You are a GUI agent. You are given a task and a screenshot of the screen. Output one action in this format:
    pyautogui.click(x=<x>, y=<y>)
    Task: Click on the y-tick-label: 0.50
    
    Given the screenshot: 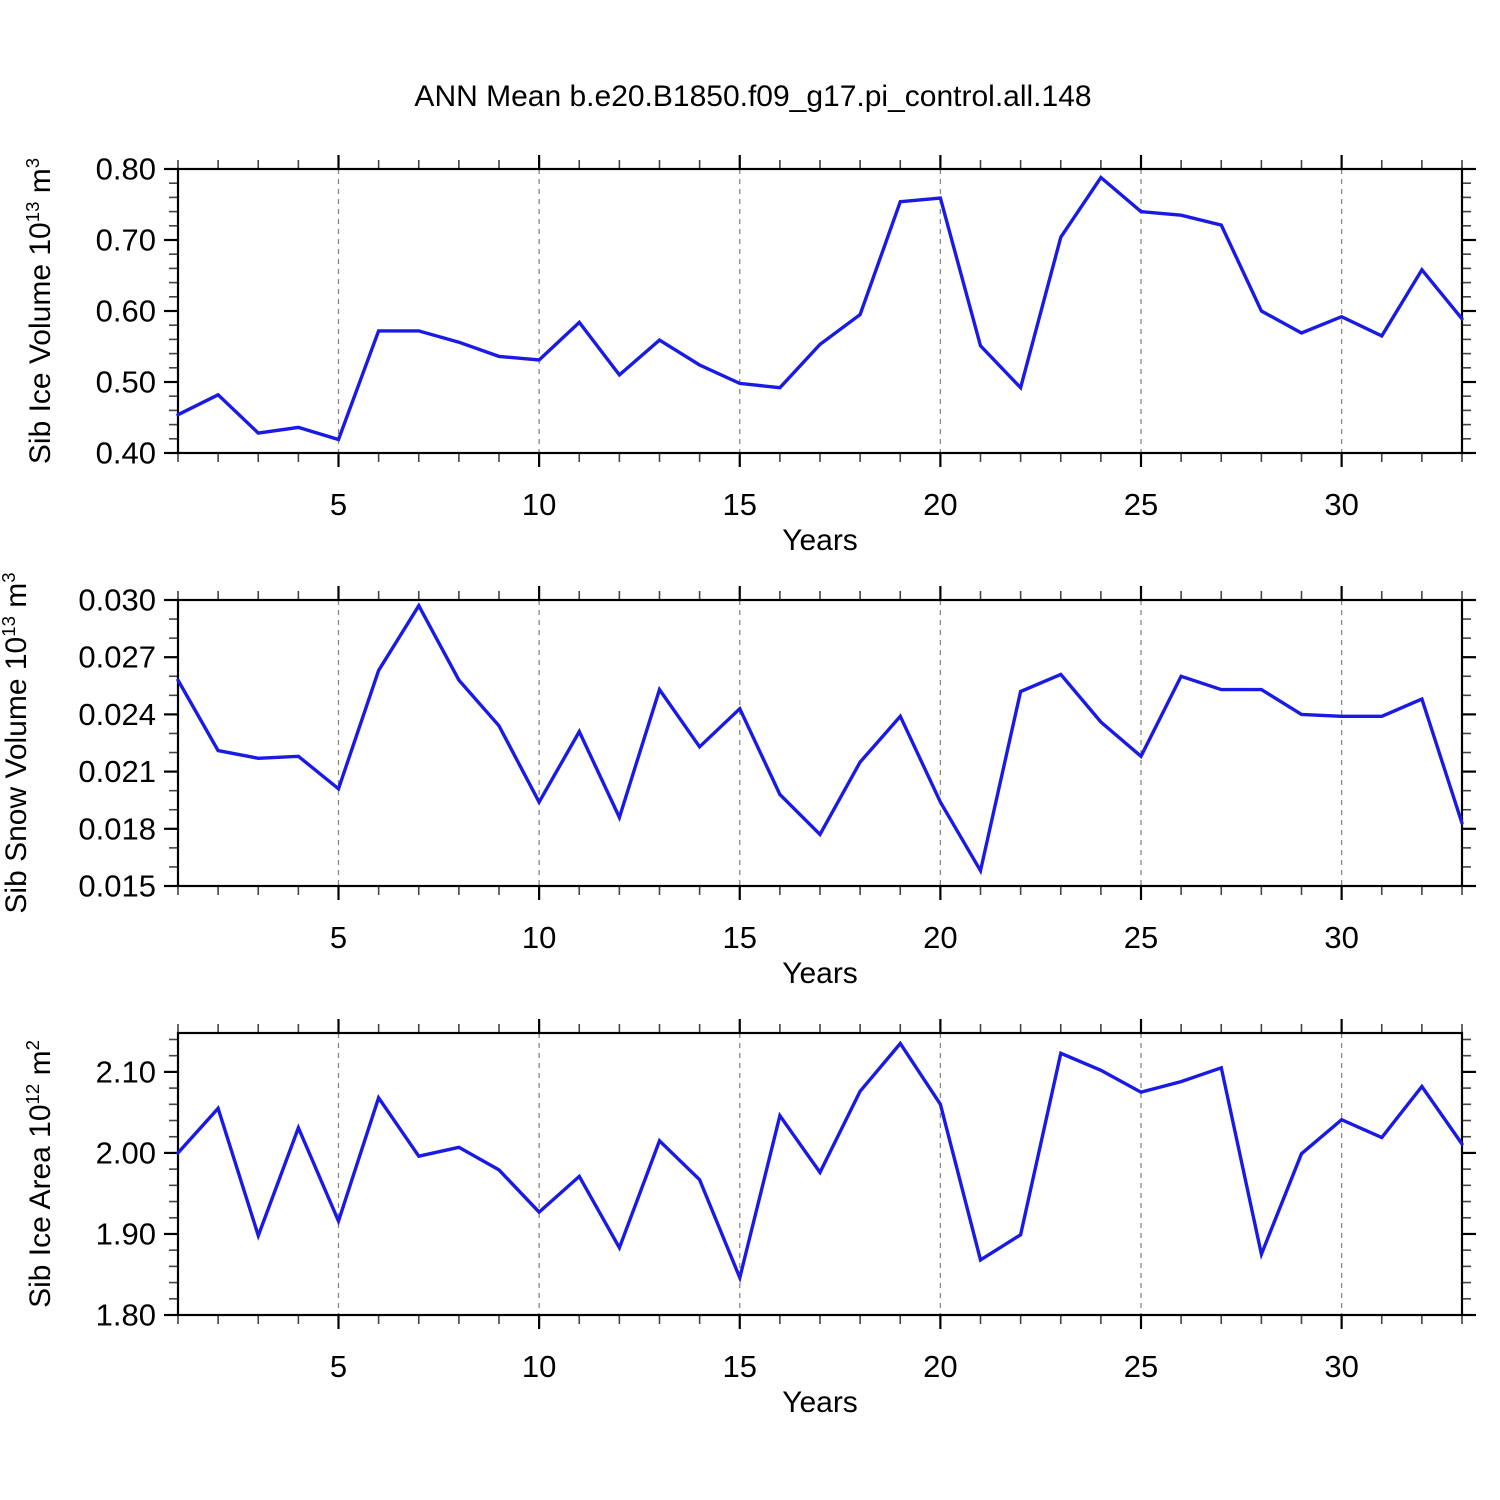 What is the action you would take?
    pyautogui.click(x=126, y=382)
    